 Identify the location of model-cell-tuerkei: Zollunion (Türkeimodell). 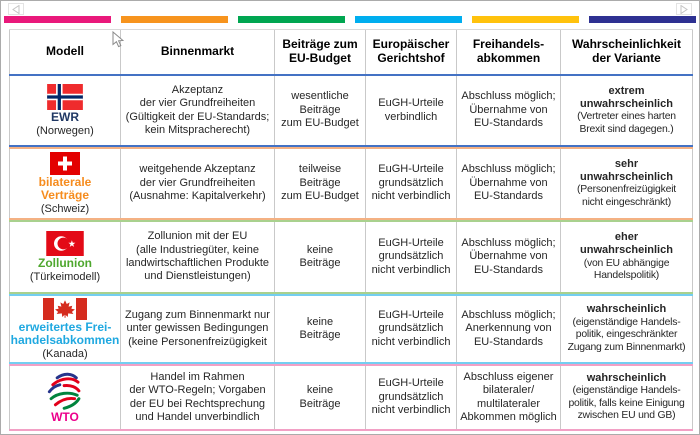
(65, 257).